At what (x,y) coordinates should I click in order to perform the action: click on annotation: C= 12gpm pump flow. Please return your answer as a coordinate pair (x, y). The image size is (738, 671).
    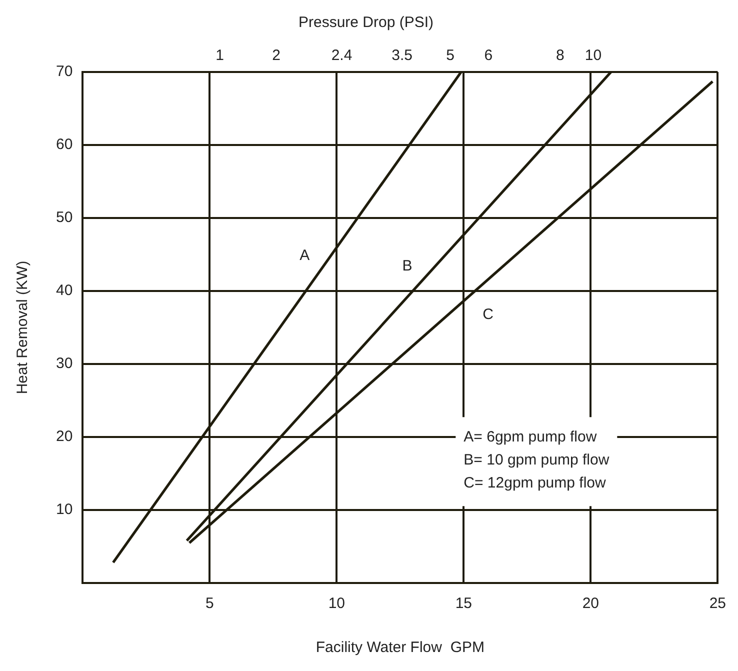
    Looking at the image, I should click on (535, 483).